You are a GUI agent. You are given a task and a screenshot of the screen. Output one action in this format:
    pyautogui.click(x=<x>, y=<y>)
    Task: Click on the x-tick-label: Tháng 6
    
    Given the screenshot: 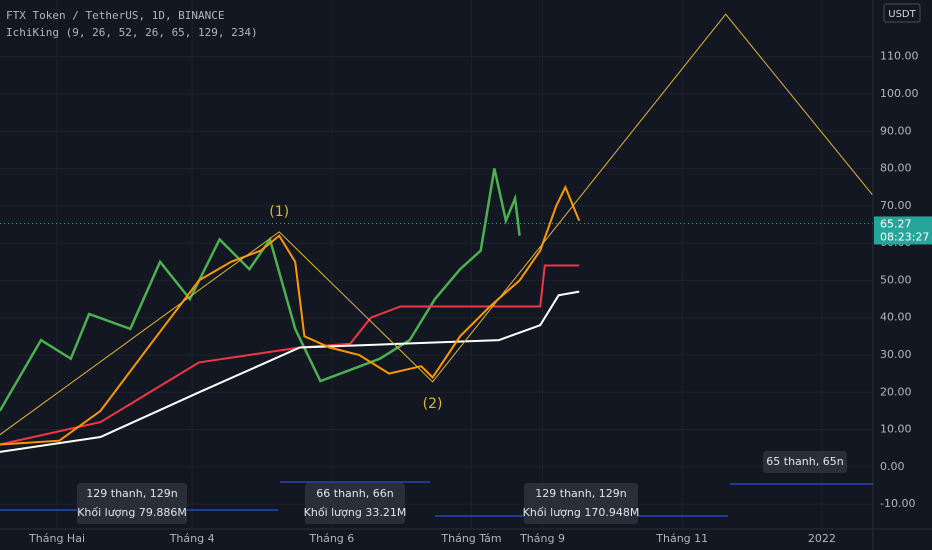 What is the action you would take?
    pyautogui.click(x=331, y=538)
    